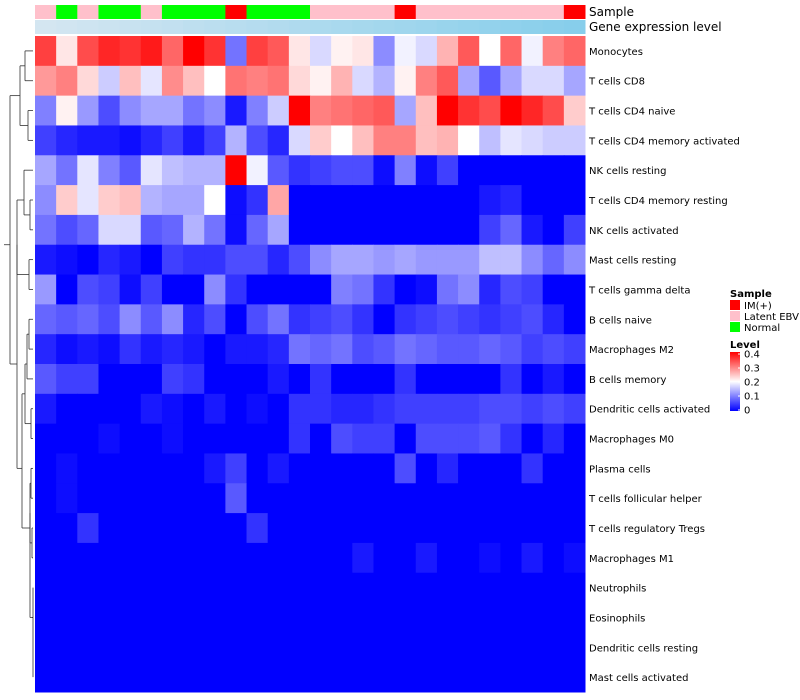  I want to click on row-label: T cells CD4 memory activated, so click(664, 141).